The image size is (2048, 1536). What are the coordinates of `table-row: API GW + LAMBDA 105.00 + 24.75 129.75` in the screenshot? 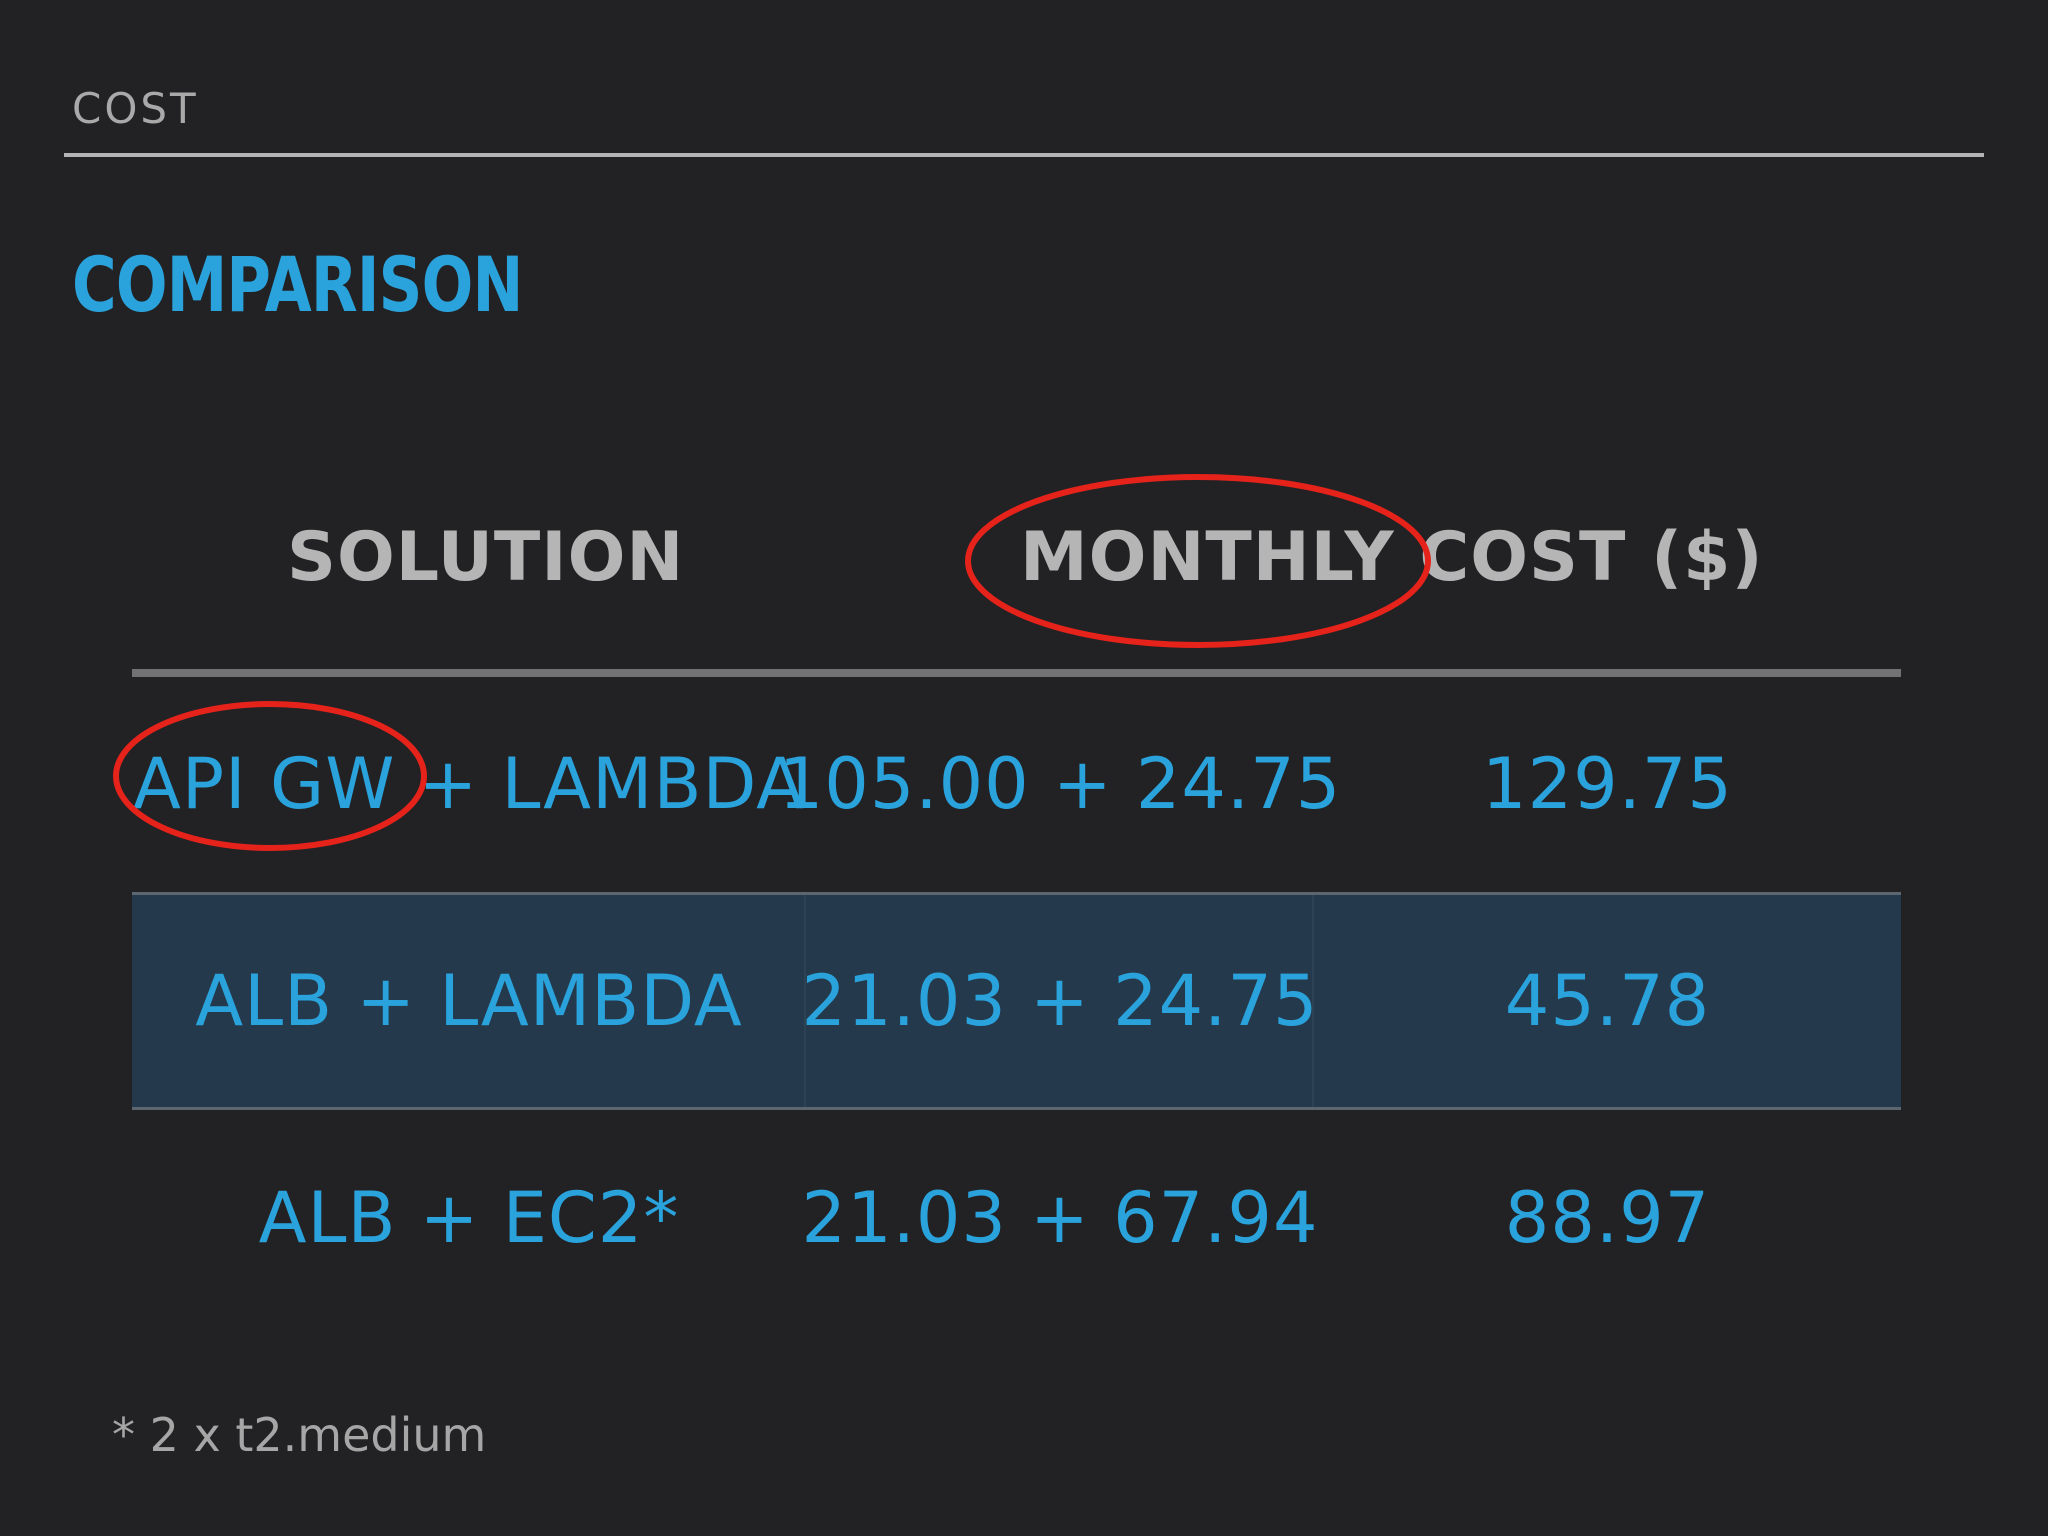 It's located at (1016, 784).